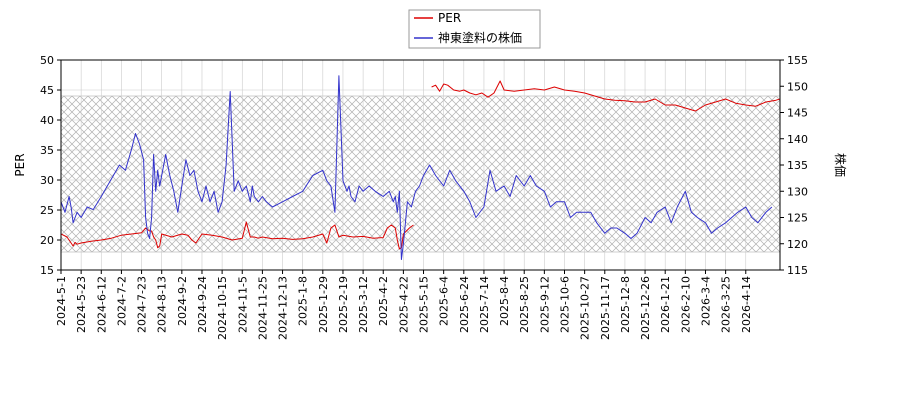 The image size is (900, 400). I want to click on x-tick-label-30: 2026-1-21, so click(665, 304).